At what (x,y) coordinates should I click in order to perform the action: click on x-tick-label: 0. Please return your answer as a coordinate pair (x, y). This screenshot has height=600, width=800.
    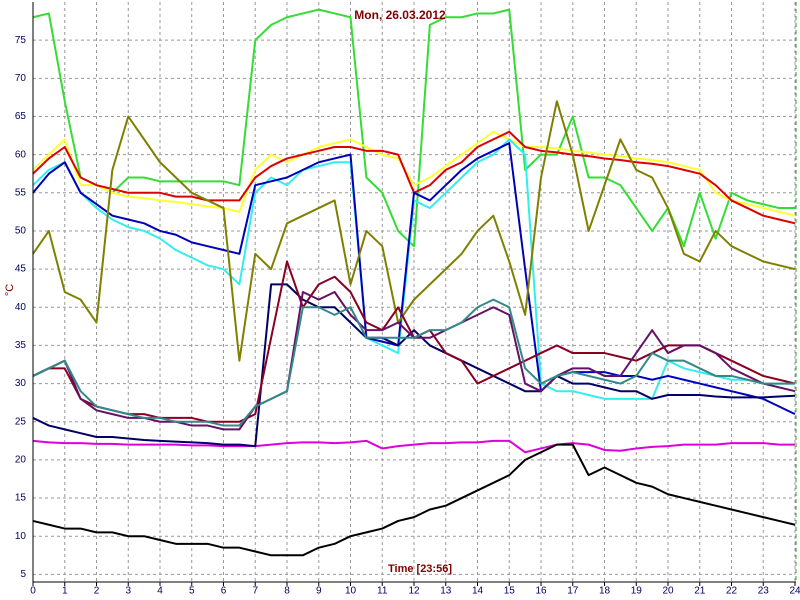
    Looking at the image, I should click on (33, 591).